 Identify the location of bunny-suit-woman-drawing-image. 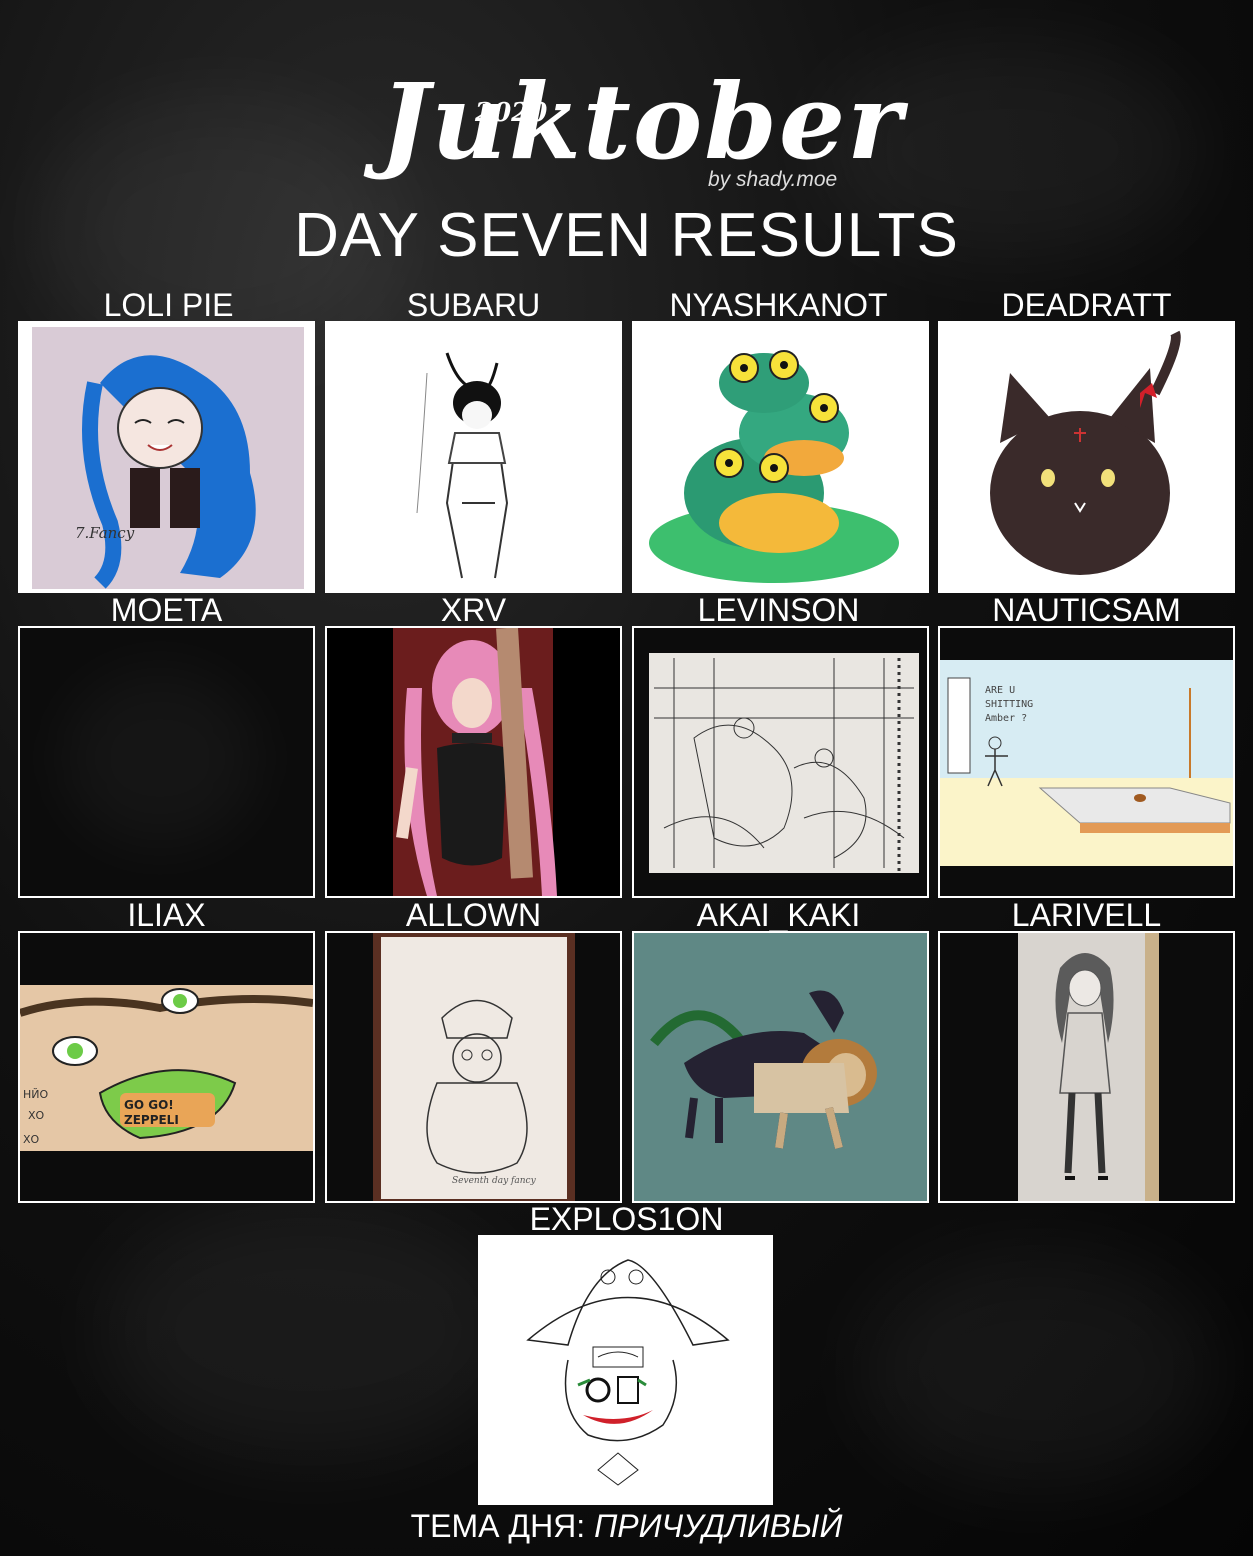
(475, 762).